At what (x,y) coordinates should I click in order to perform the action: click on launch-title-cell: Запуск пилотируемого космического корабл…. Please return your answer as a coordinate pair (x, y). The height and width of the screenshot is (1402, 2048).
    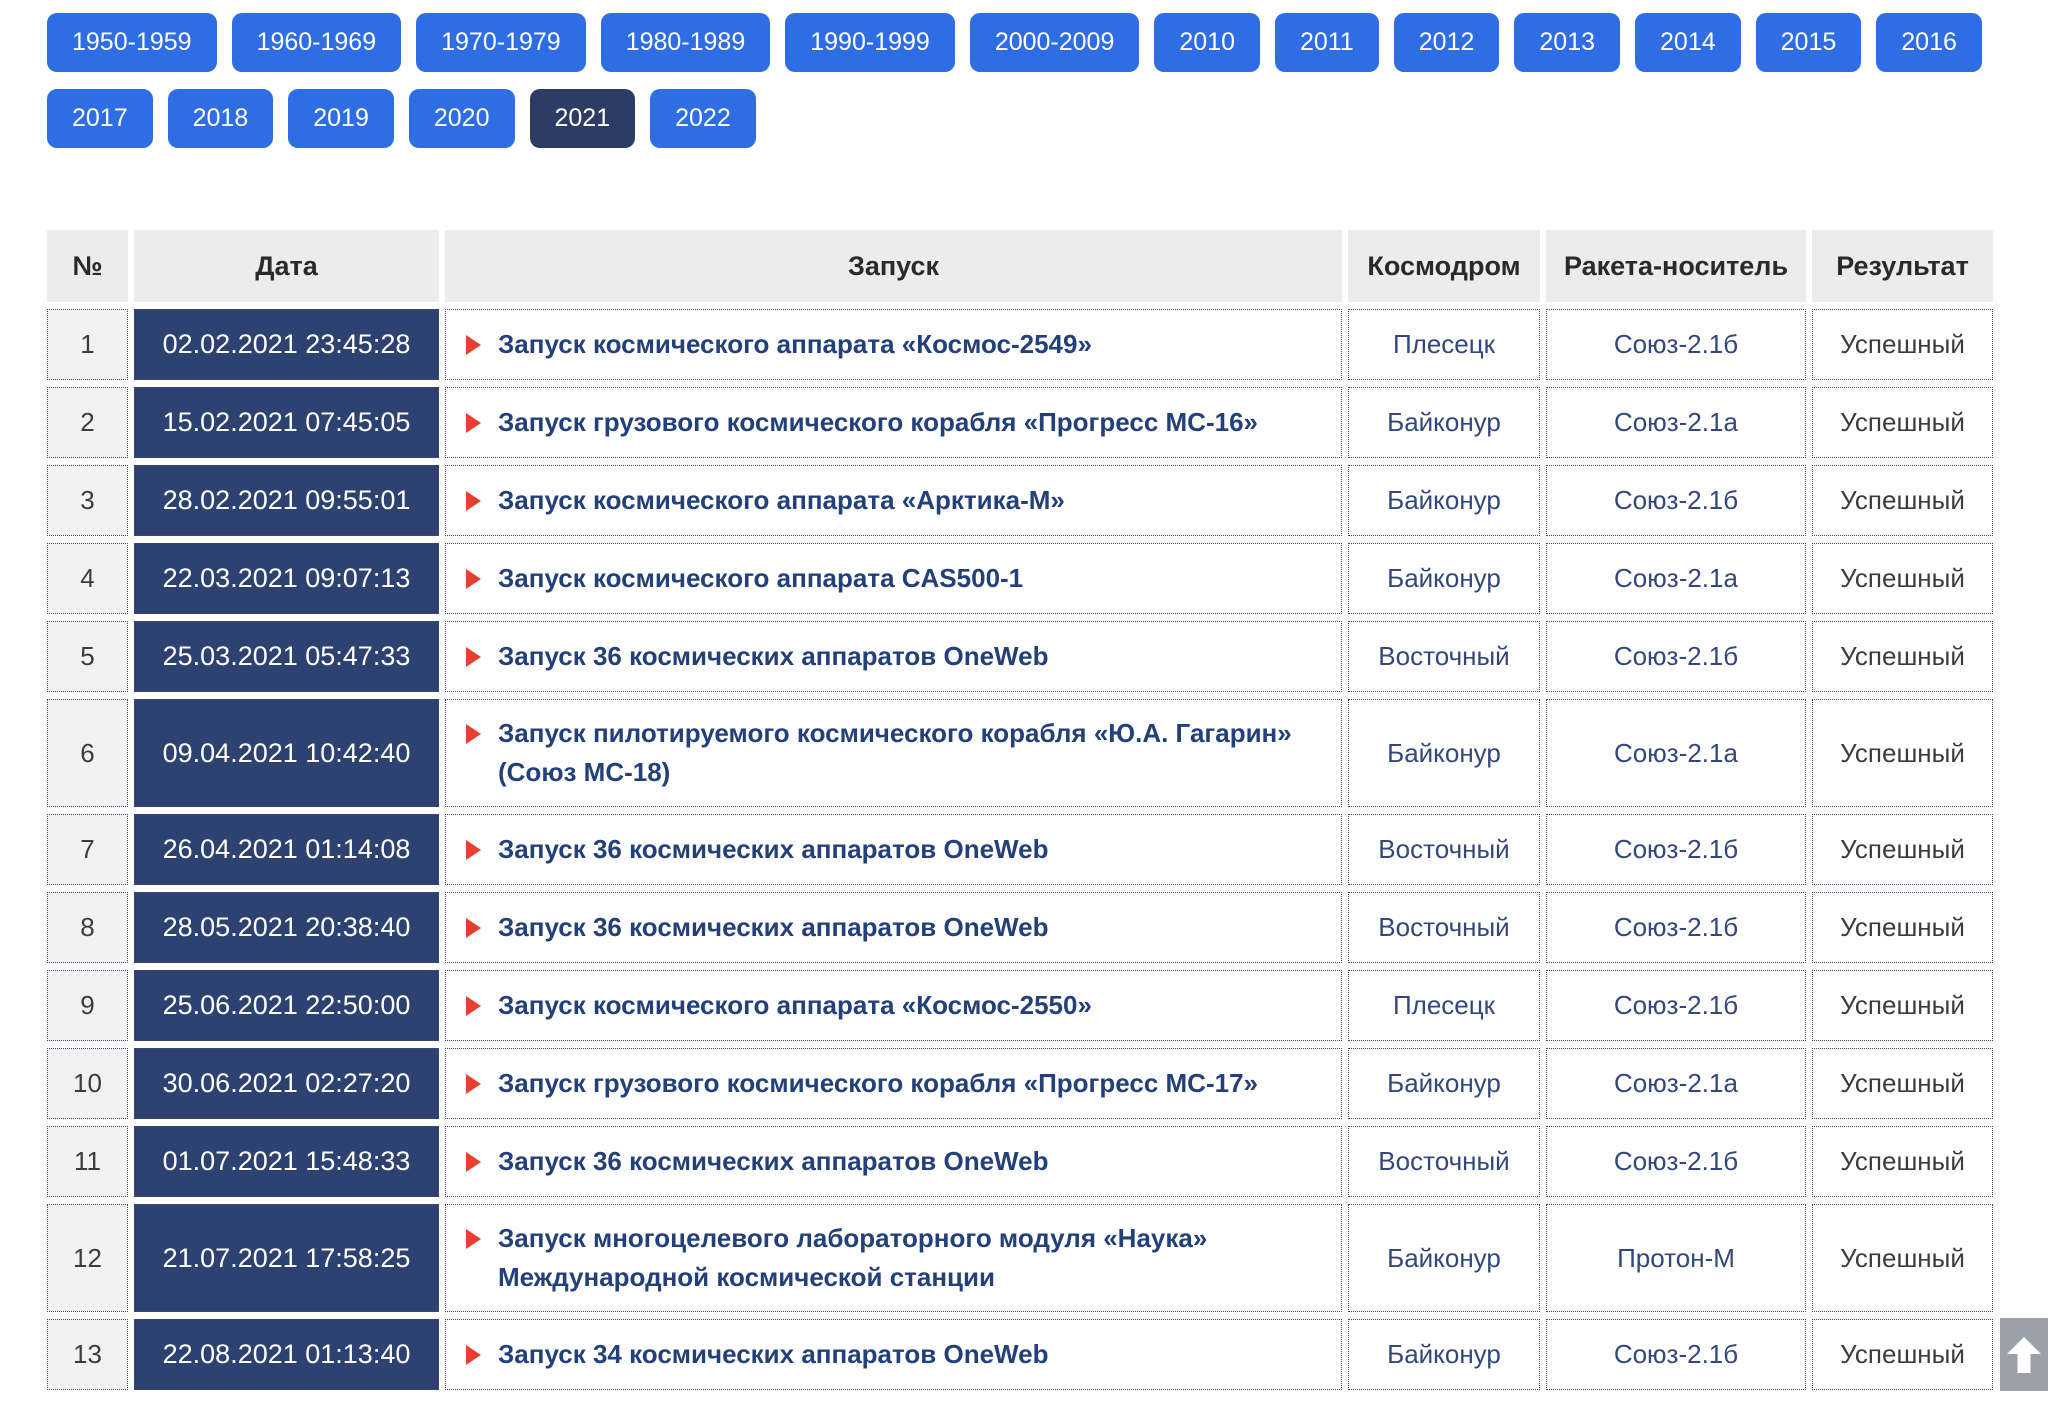
    Looking at the image, I should click on (893, 753).